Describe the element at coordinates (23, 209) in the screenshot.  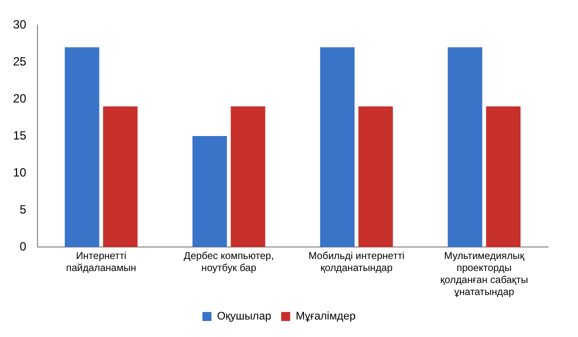
I see `y-tick-label: 5` at that location.